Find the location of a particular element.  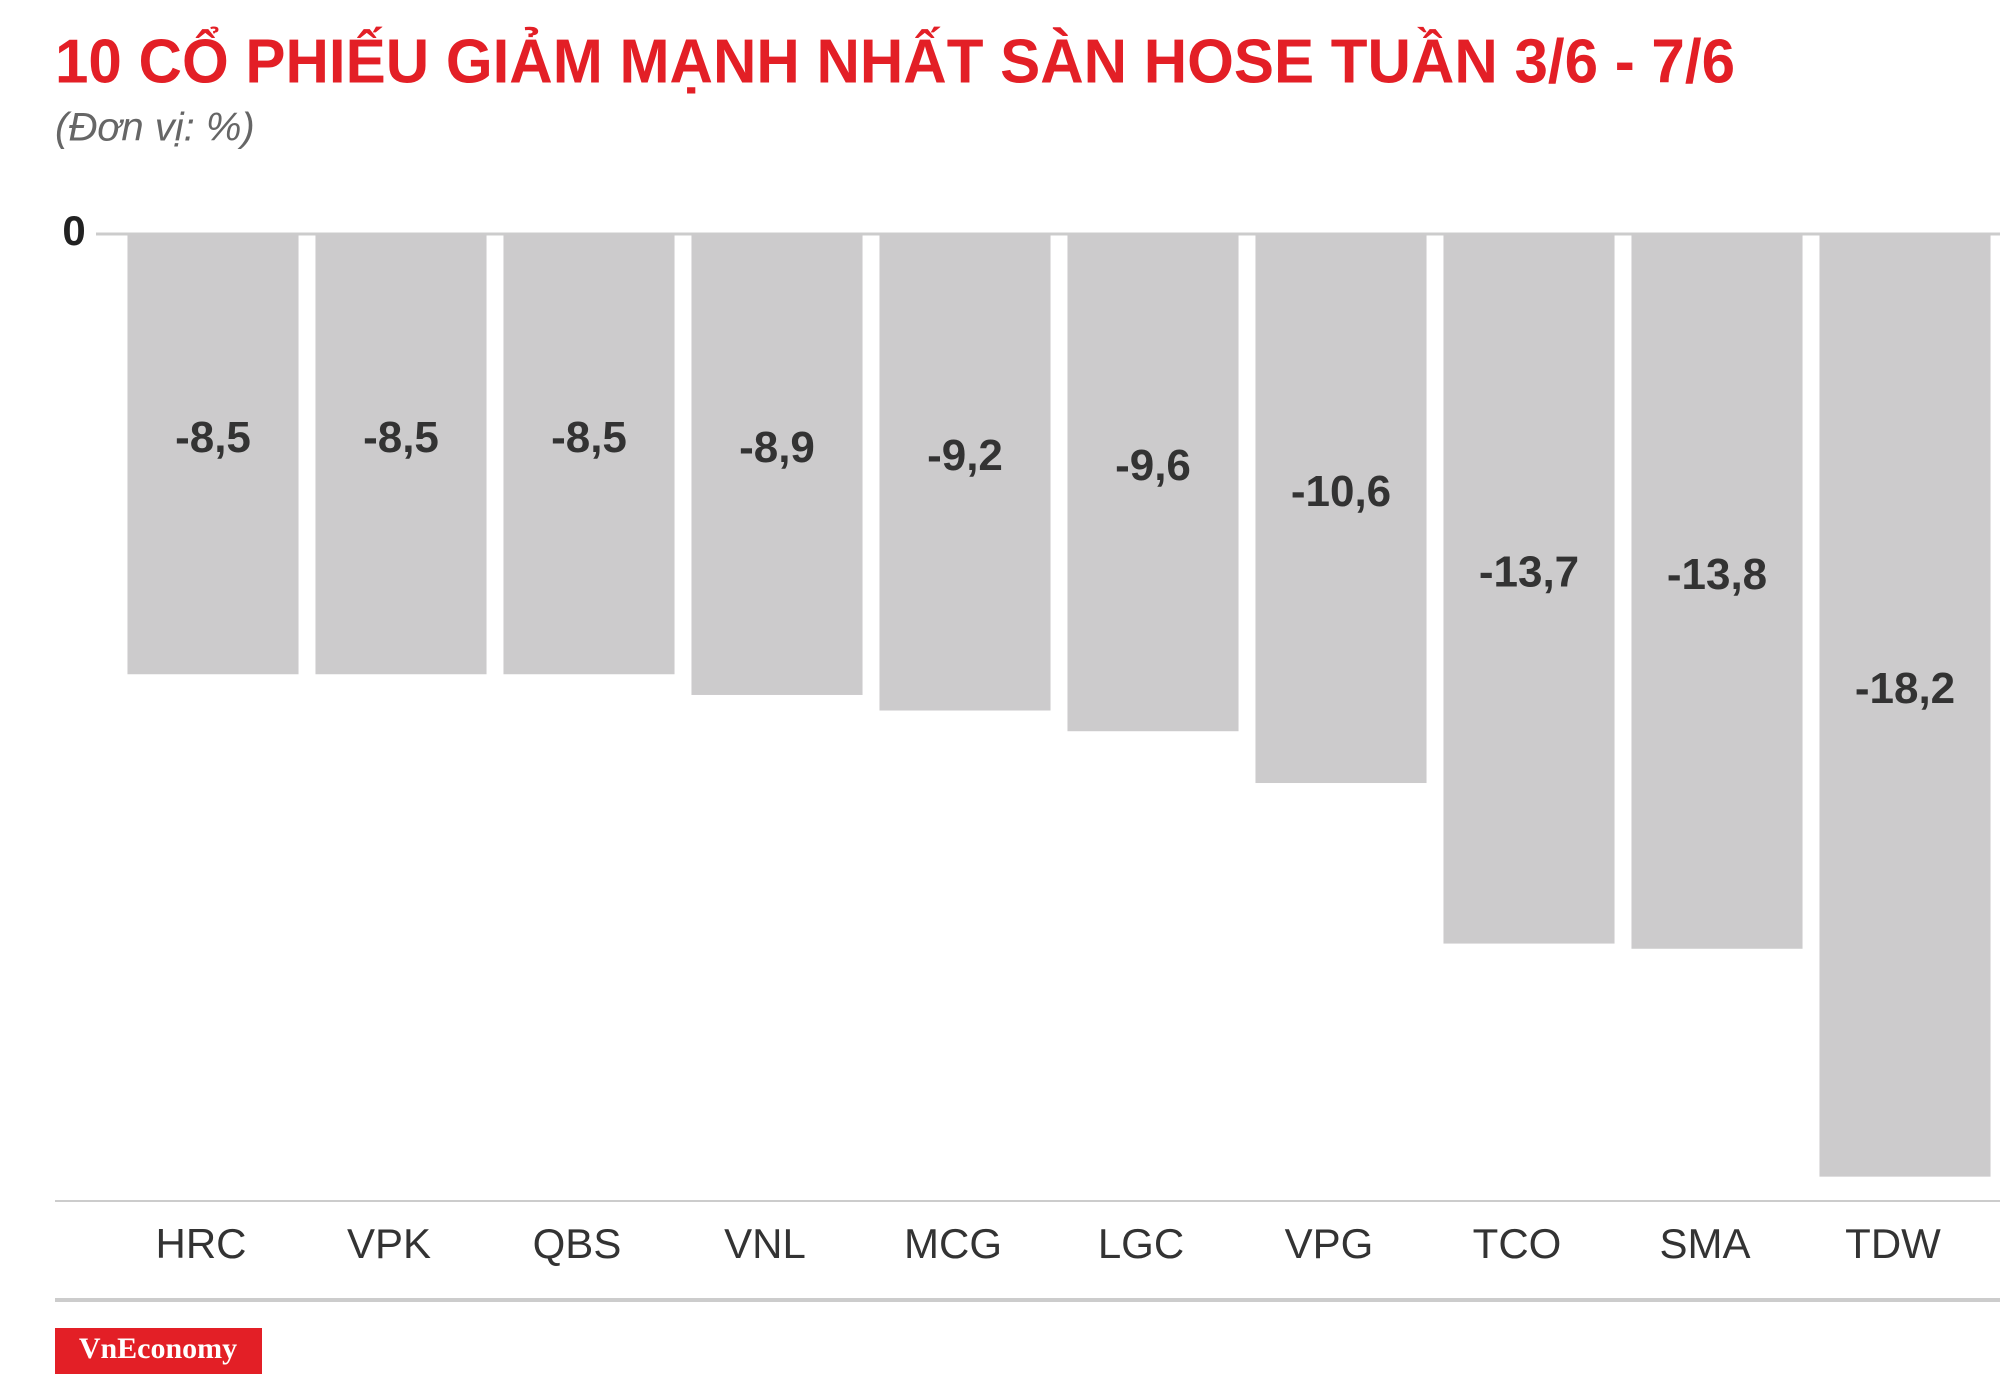

logo-box is located at coordinates (158, 1351).